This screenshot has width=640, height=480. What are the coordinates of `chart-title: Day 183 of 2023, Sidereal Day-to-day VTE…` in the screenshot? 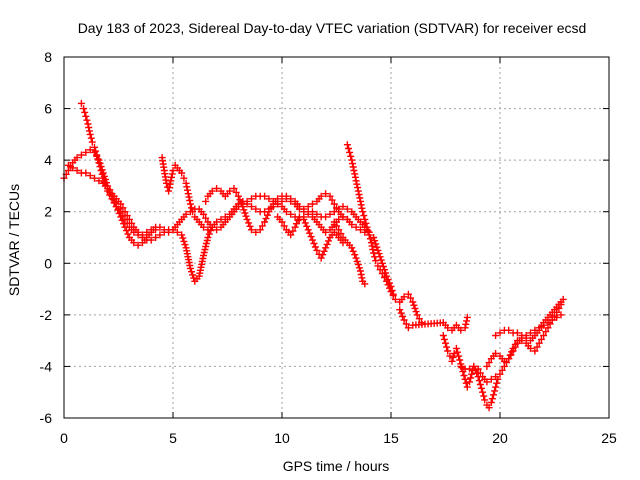 It's located at (332, 28).